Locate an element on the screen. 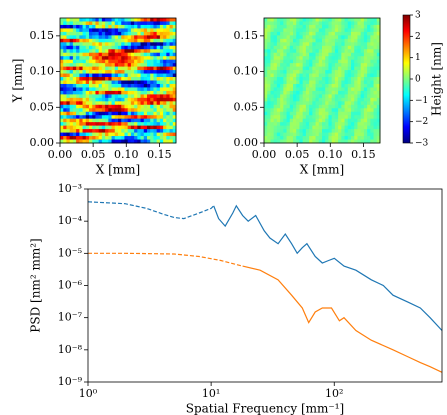 This screenshot has height=415, width=447. psd-line is located at coordinates (342, 319).